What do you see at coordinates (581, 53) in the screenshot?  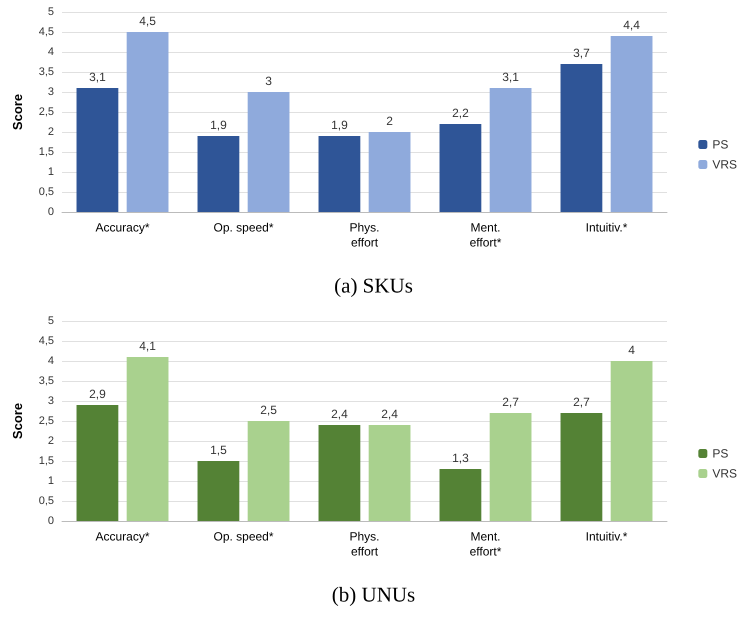 I see `data-label: 3,7` at bounding box center [581, 53].